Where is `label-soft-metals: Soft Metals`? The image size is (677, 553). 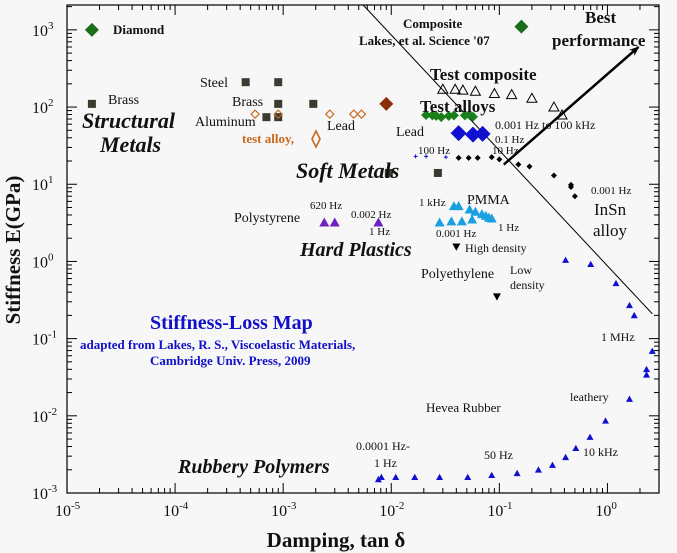
label-soft-metals: Soft Metals is located at coordinates (347, 170).